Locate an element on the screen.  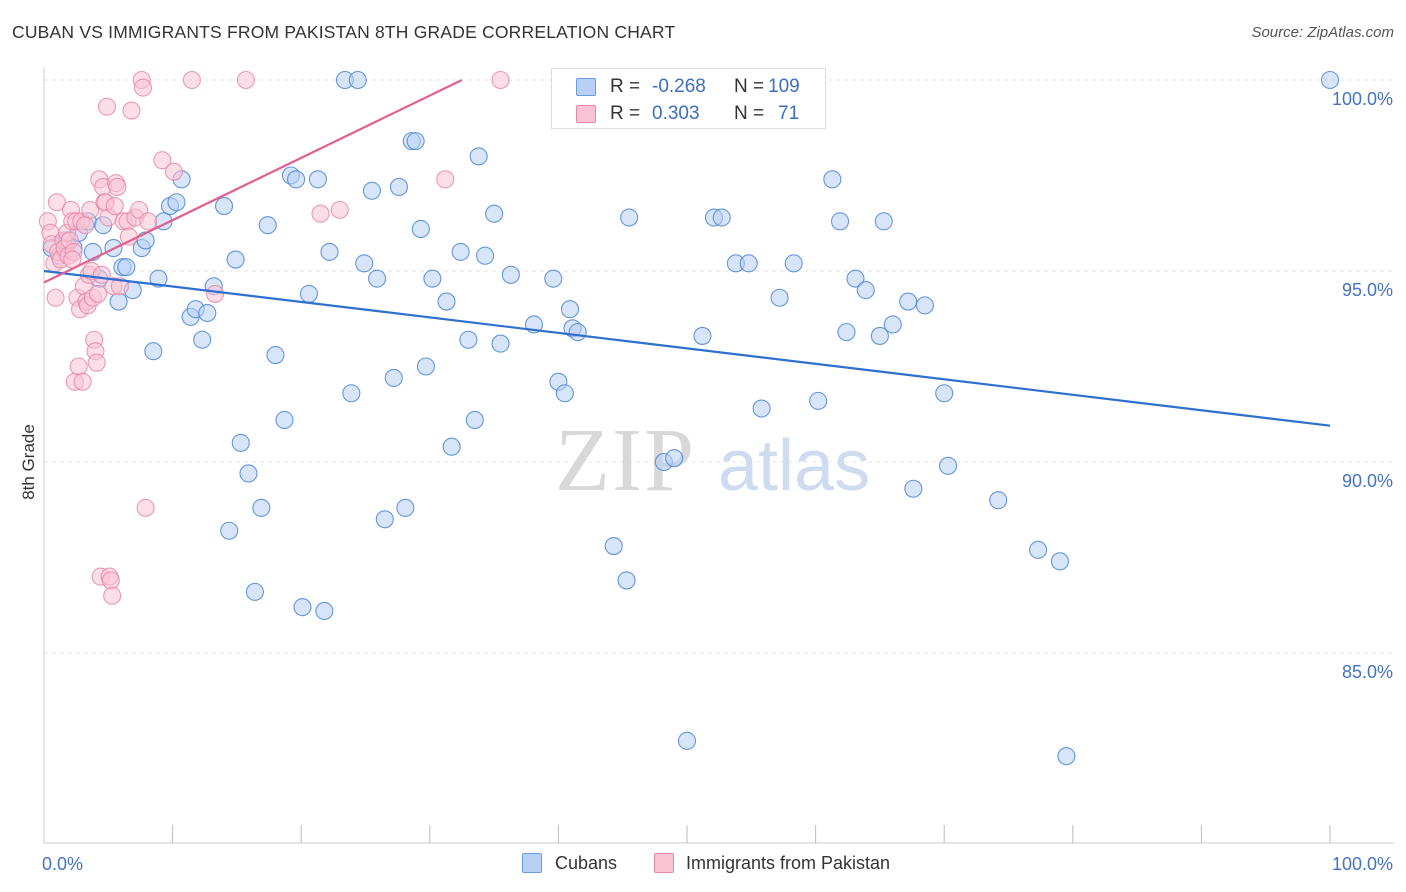
y-axis-label: 8th Grade is located at coordinates (28, 462).